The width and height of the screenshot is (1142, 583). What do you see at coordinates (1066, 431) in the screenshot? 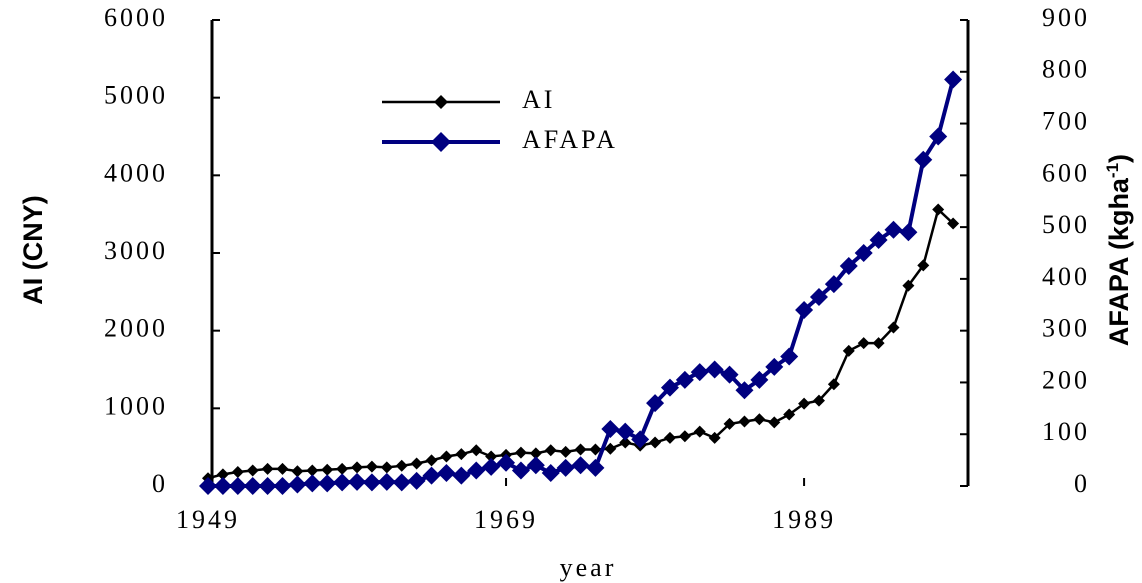
I see `y2-tick-label: 100` at bounding box center [1066, 431].